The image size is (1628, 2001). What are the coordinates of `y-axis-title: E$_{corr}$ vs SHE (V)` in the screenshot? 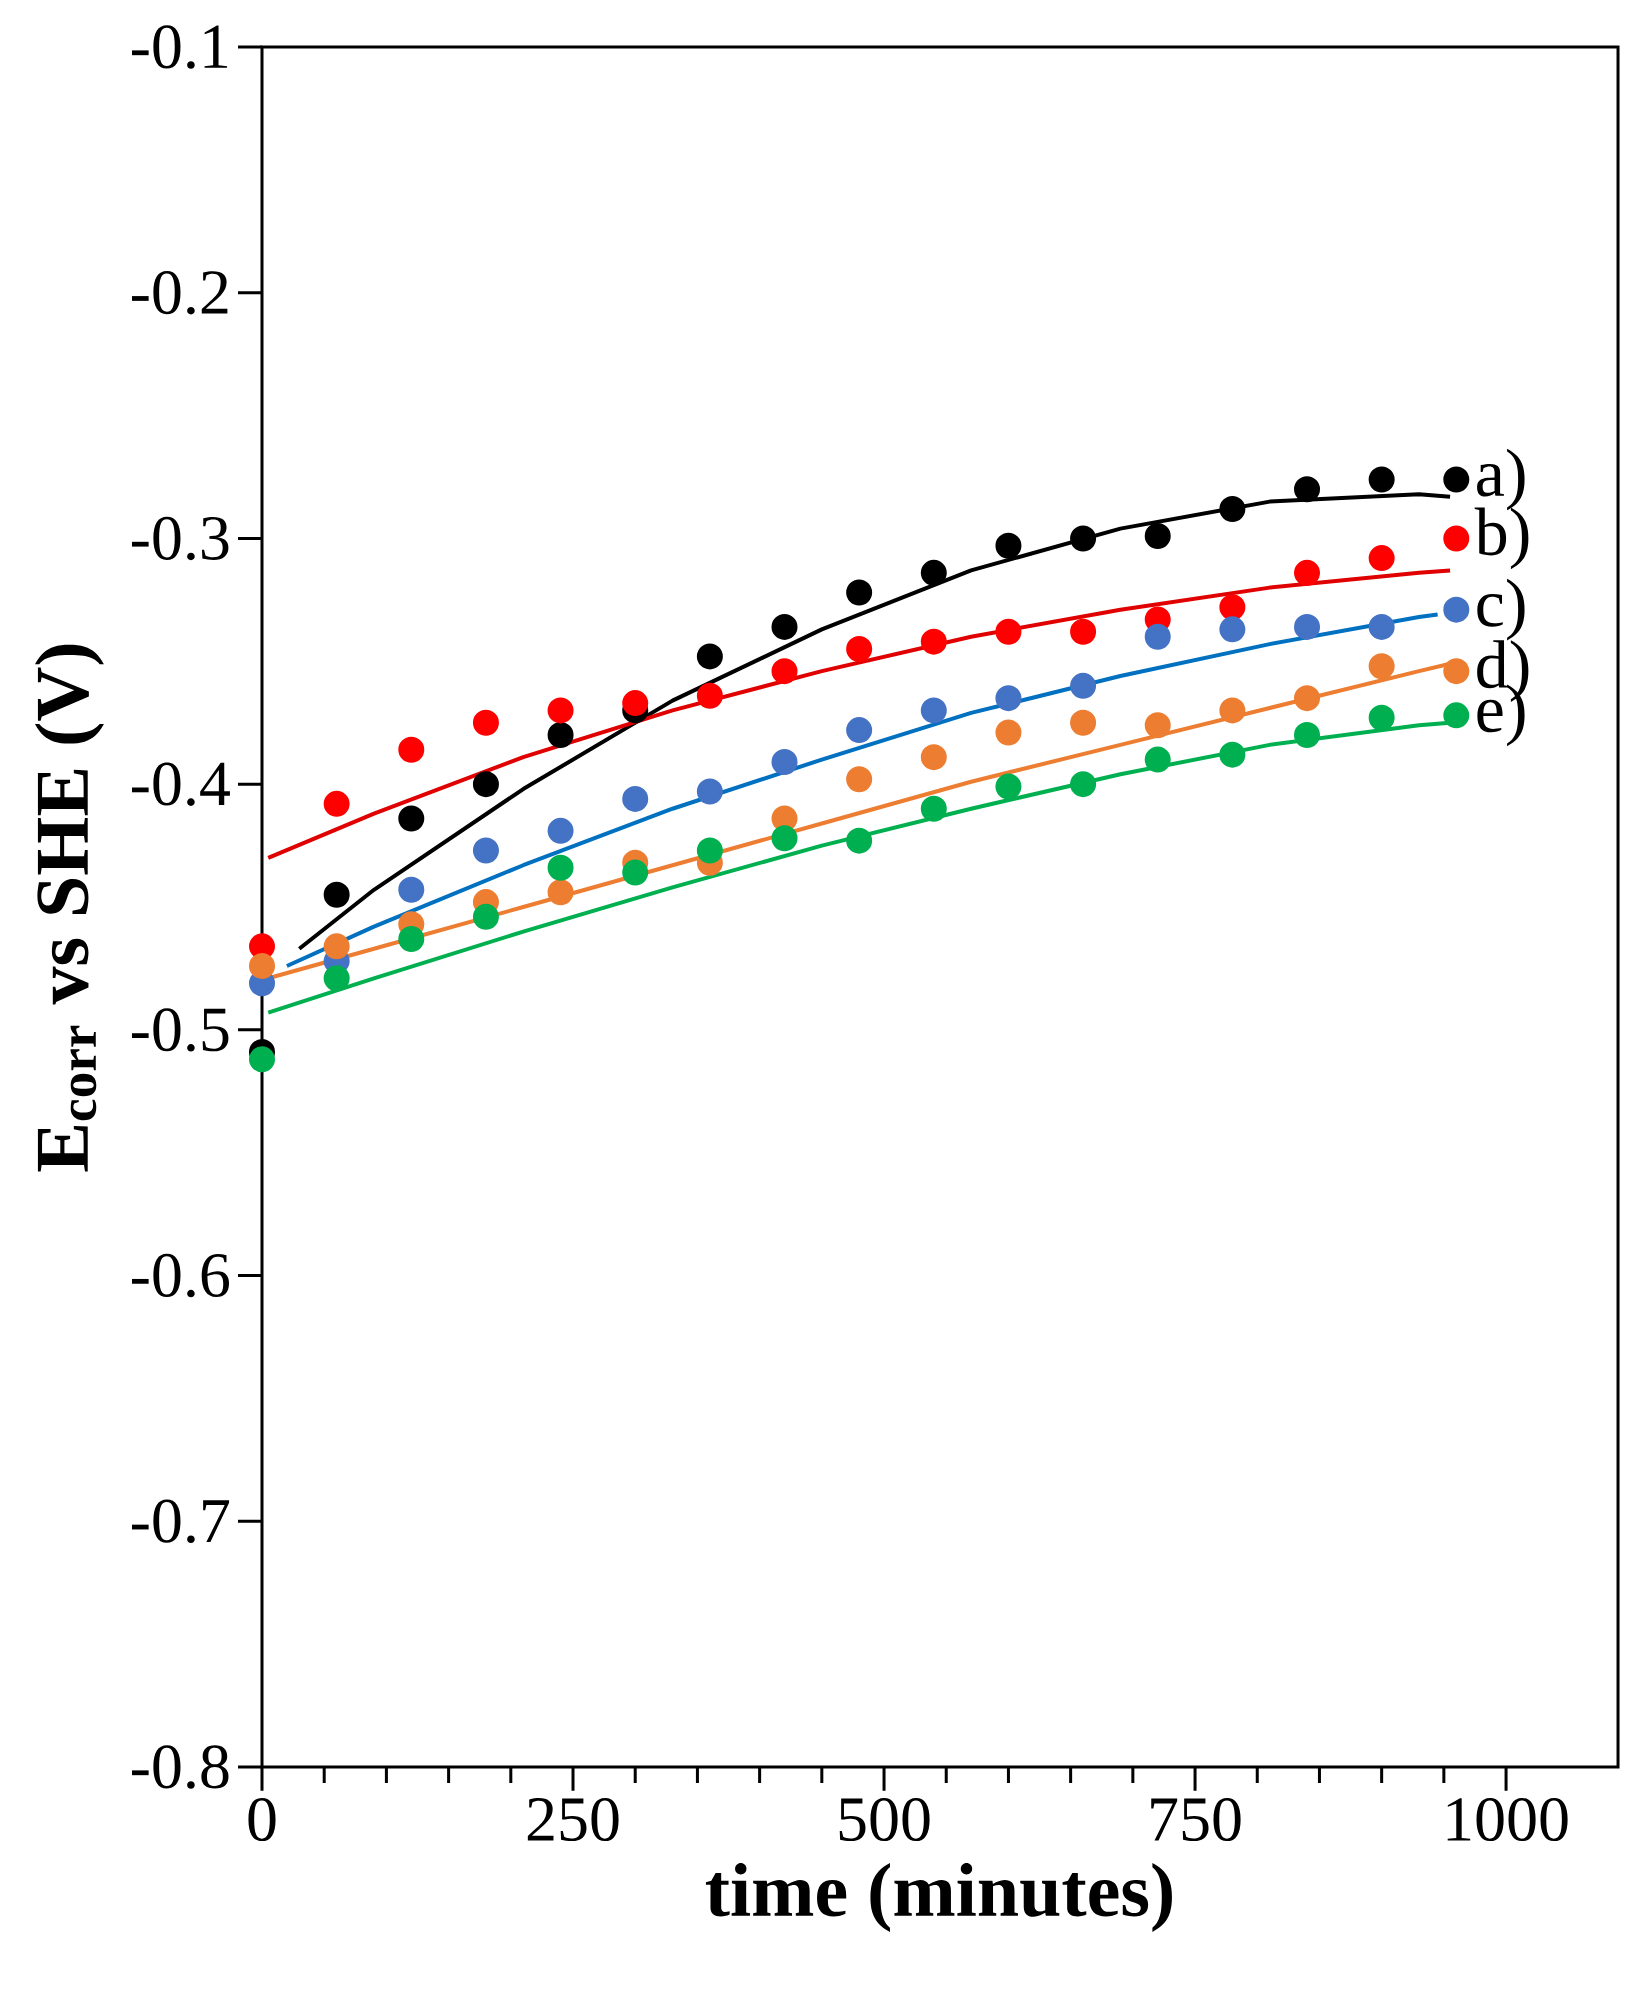 It's located at (69, 908).